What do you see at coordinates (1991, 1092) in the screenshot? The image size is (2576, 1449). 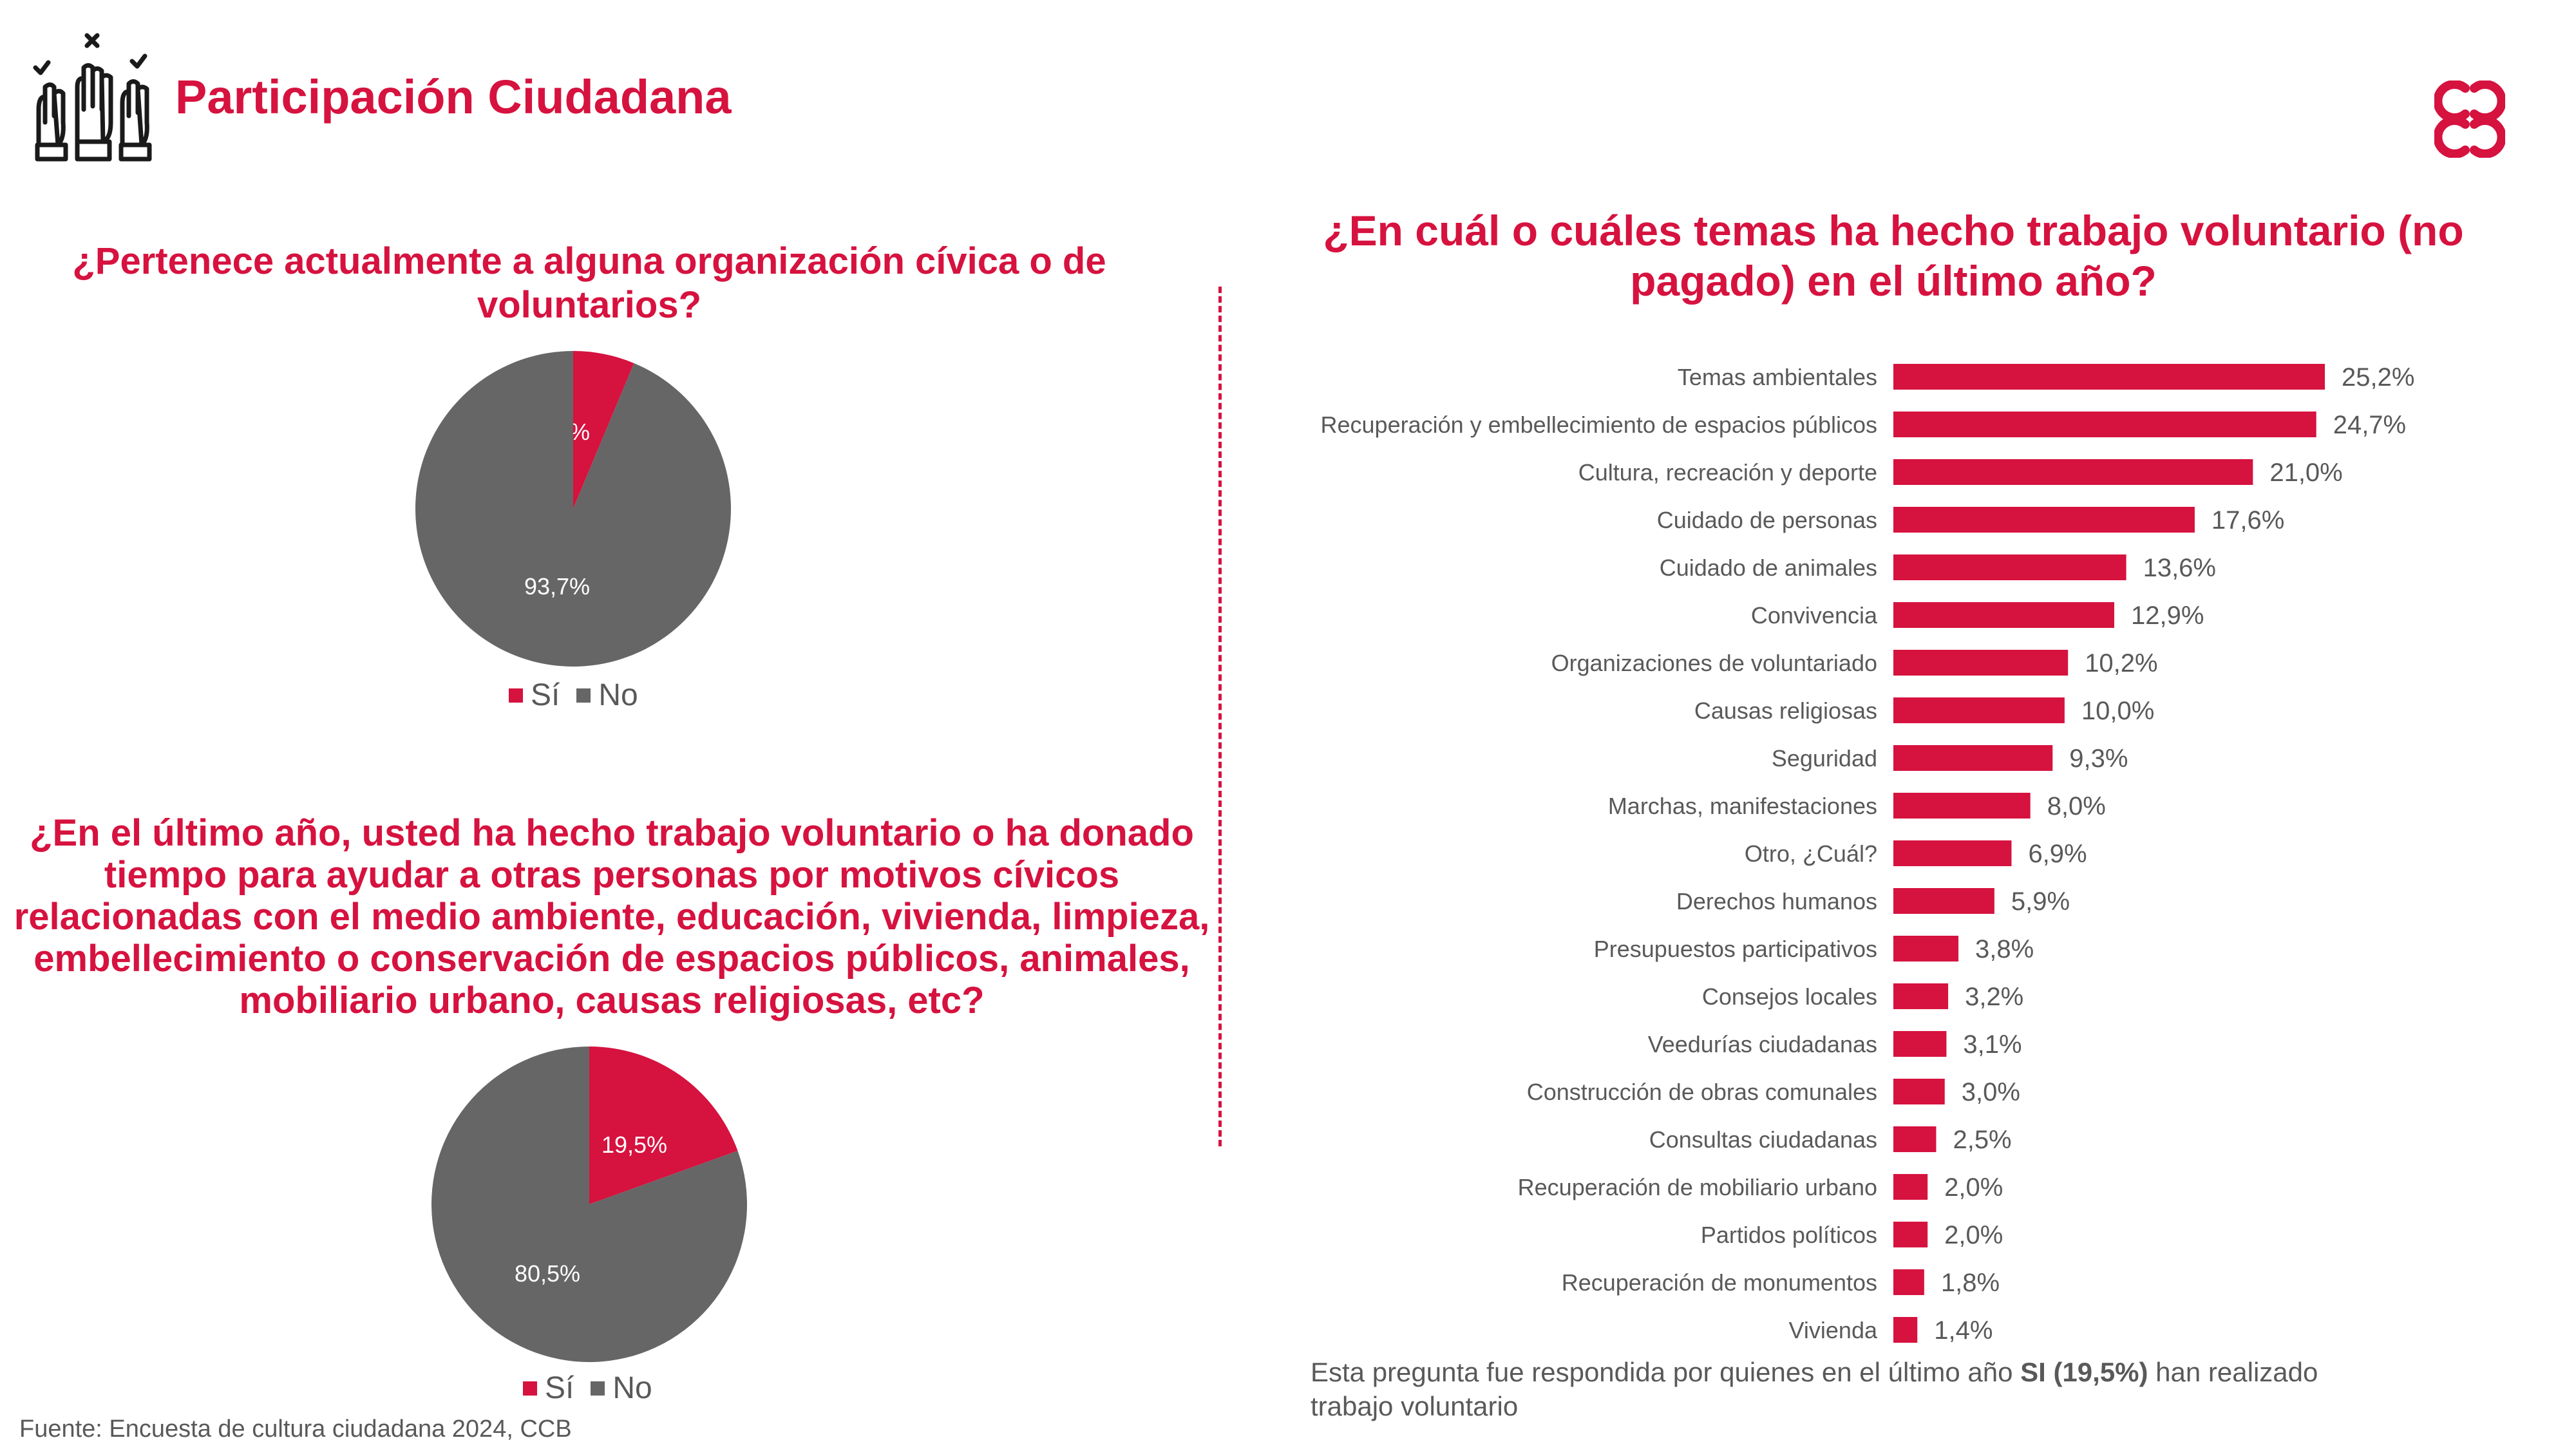 I see `bar-value-label: 3,0%` at bounding box center [1991, 1092].